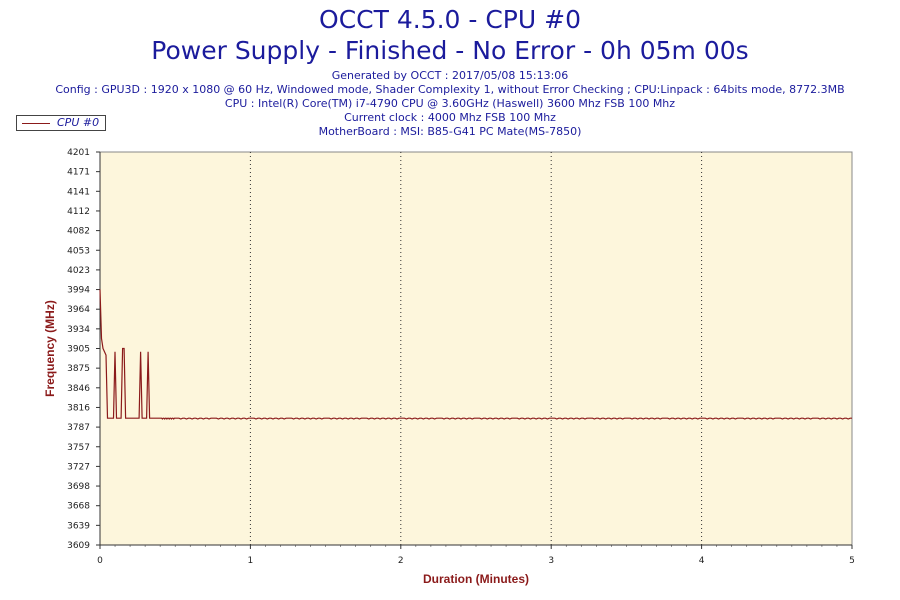 This screenshot has height=600, width=900. What do you see at coordinates (78, 212) in the screenshot?
I see `y-tick-label: 4112` at bounding box center [78, 212].